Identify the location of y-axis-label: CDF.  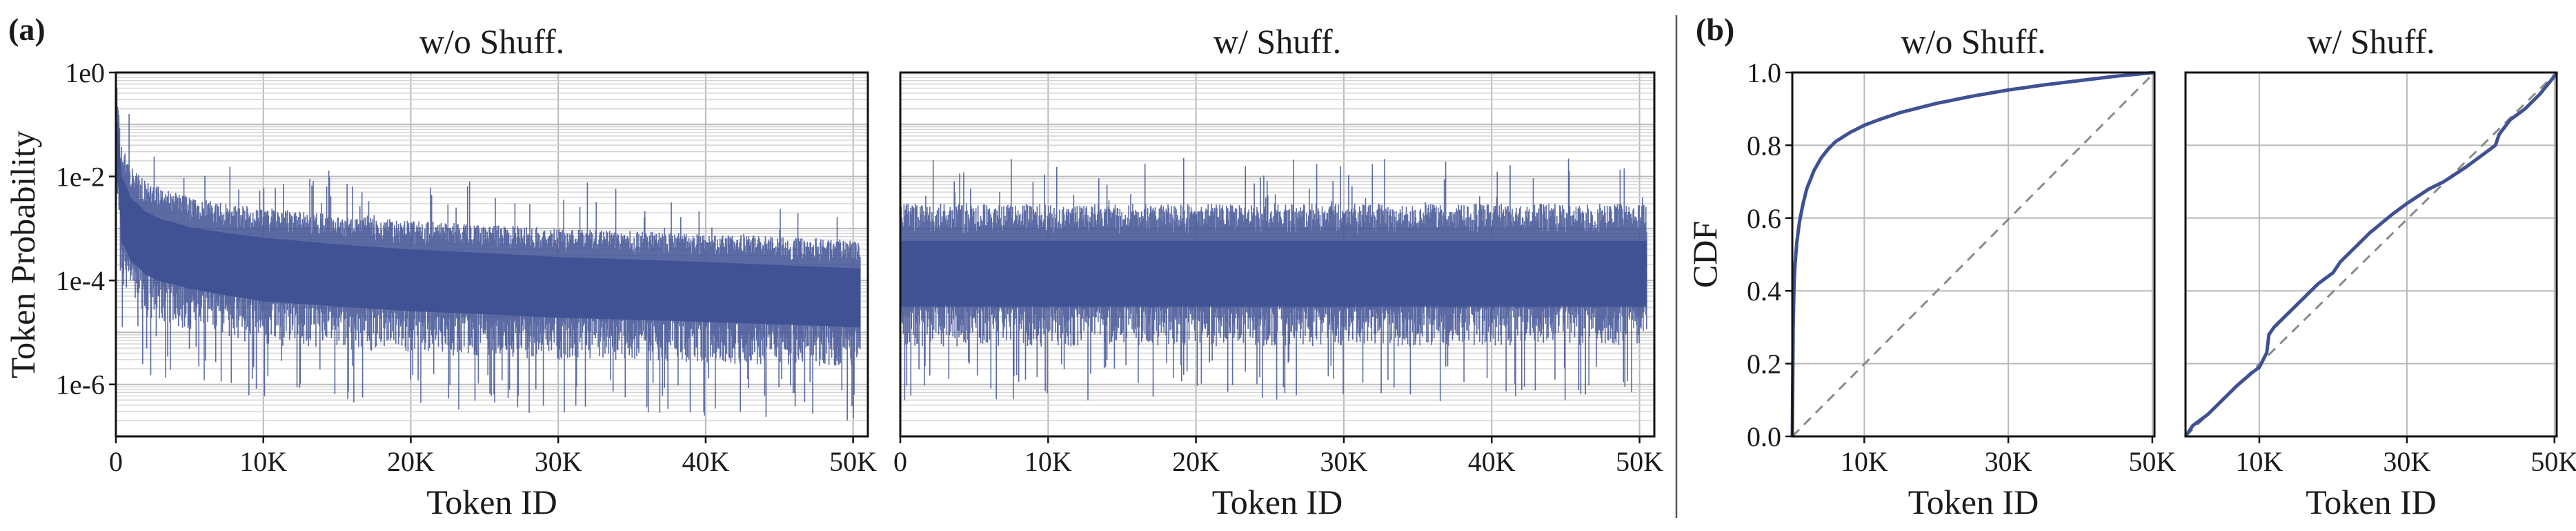
(1704, 254).